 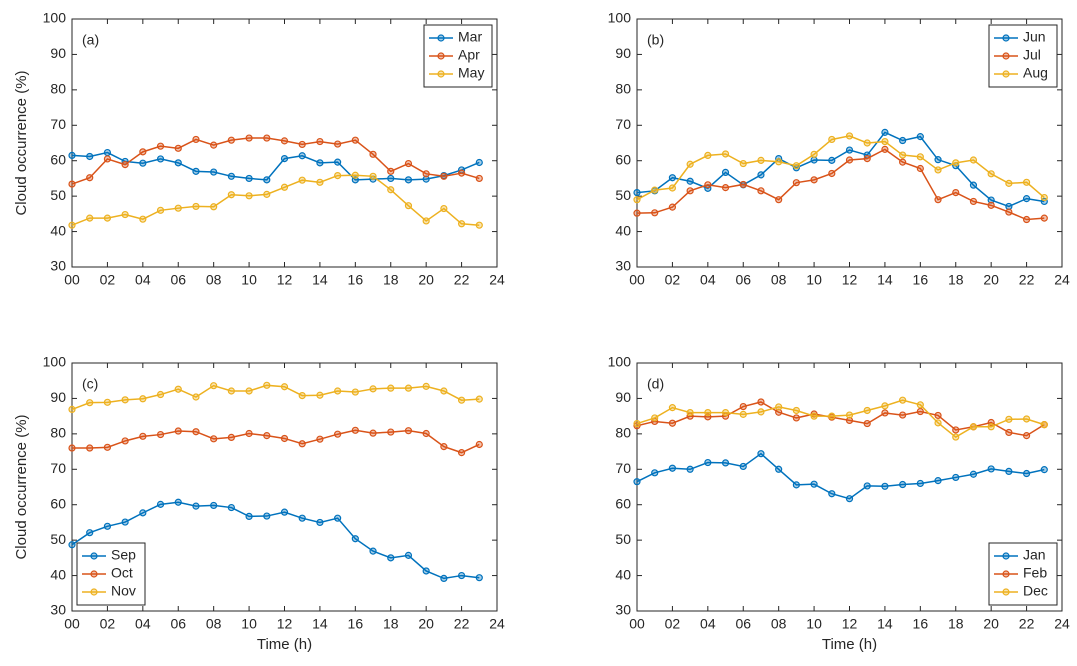 I want to click on x-tick-label: 04, so click(x=143, y=280).